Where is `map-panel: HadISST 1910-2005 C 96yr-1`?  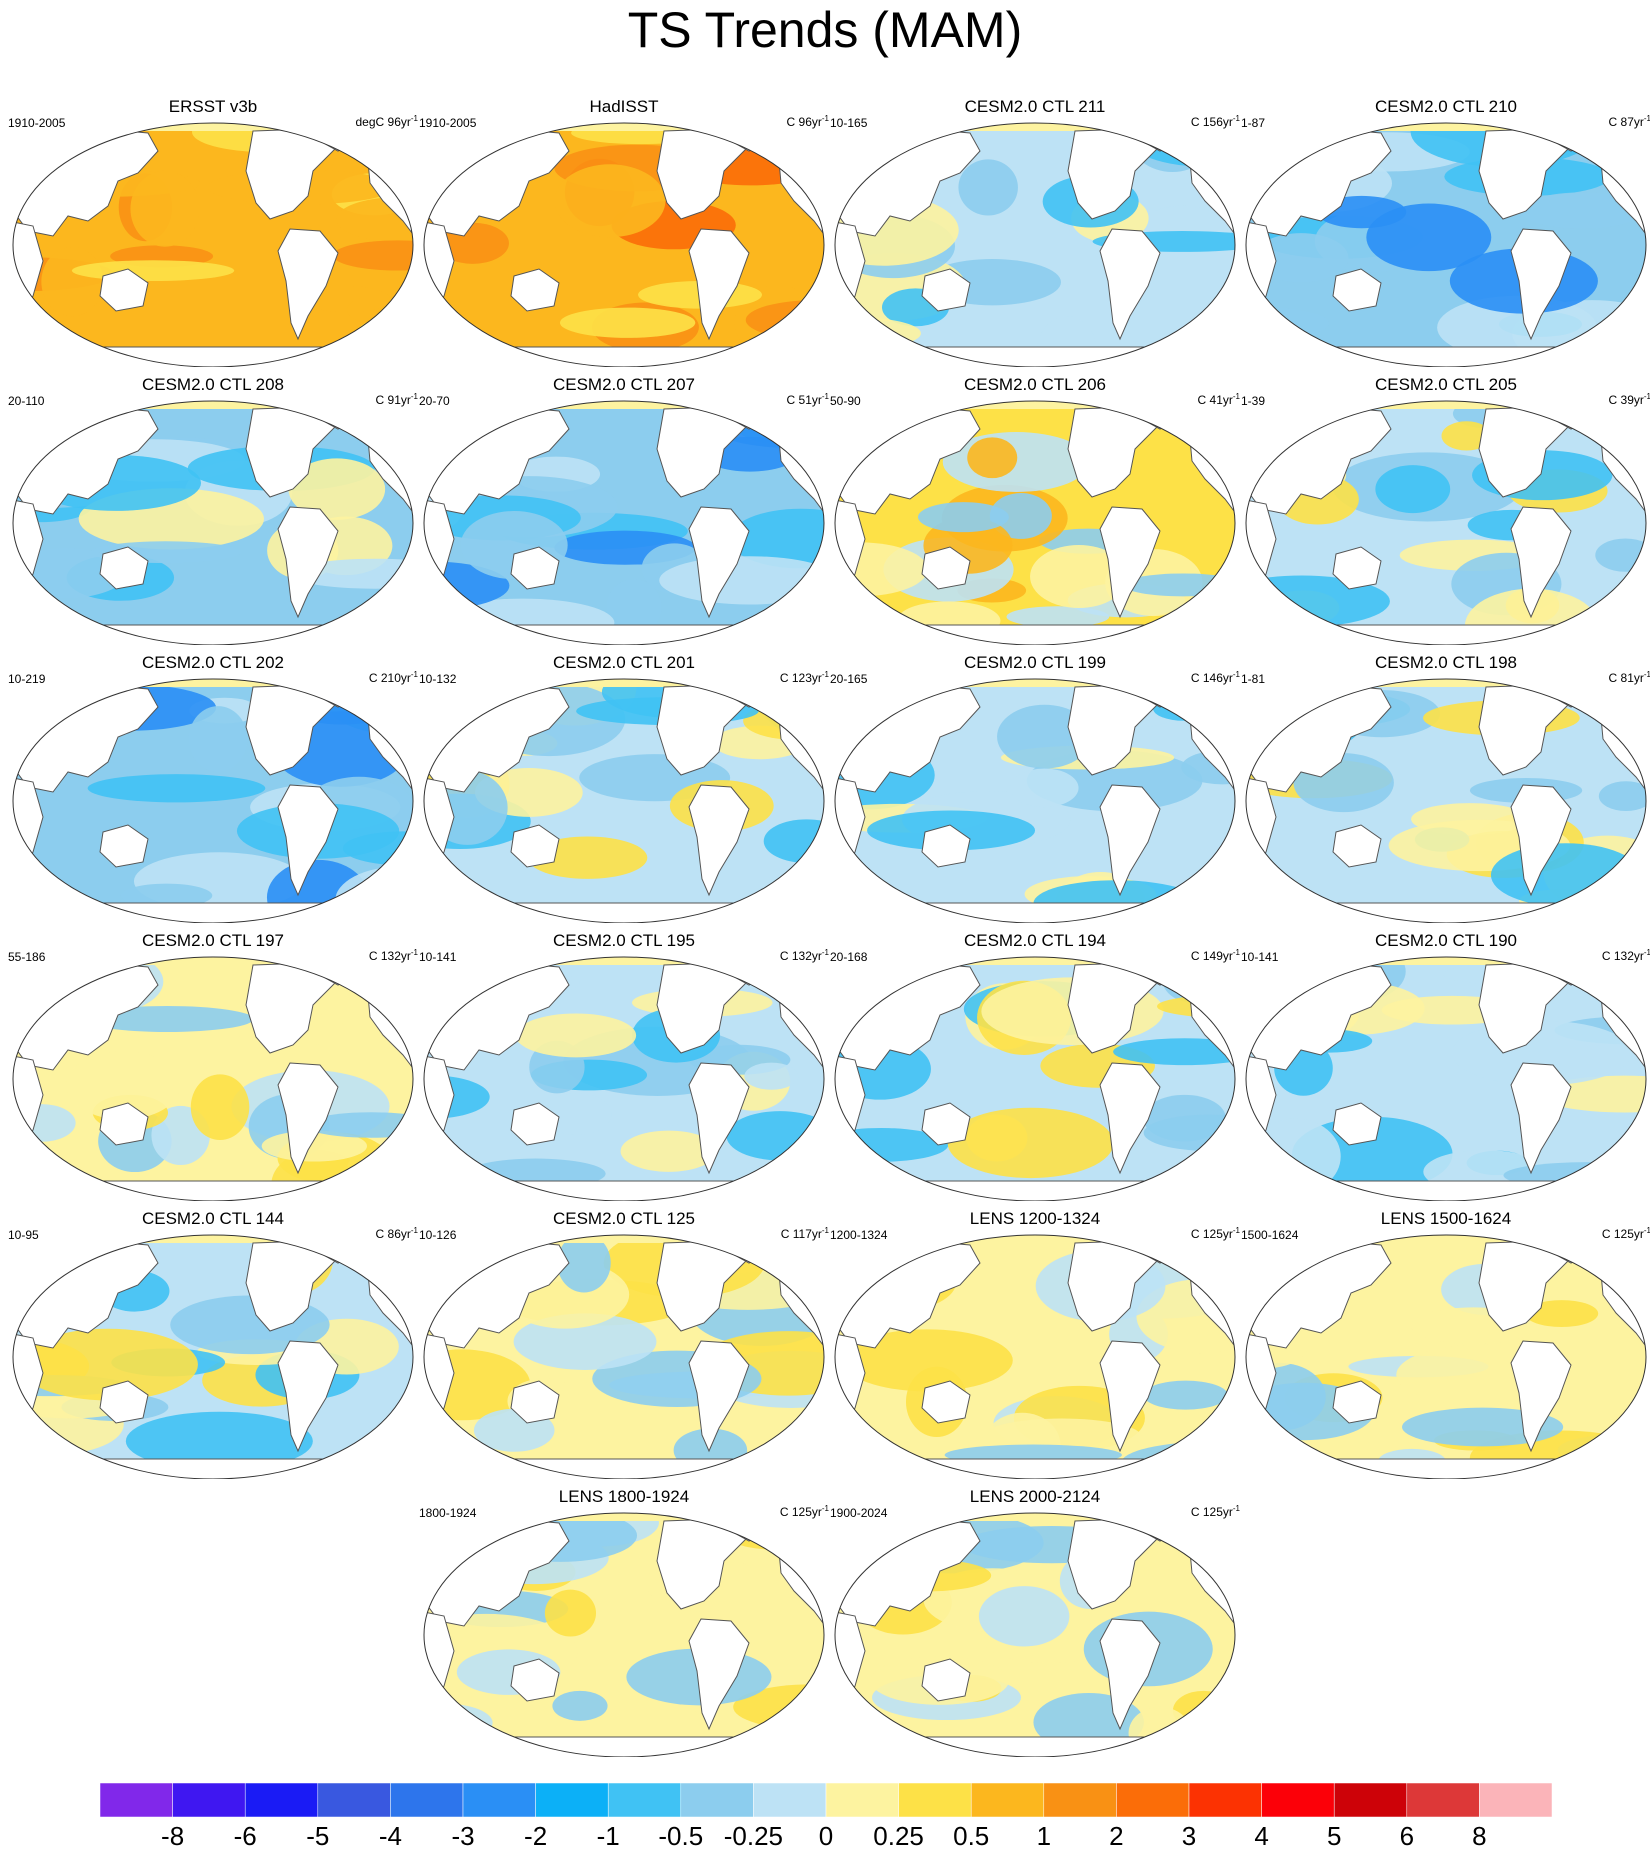
map-panel: HadISST 1910-2005 C 96yr-1 is located at coordinates (624, 232).